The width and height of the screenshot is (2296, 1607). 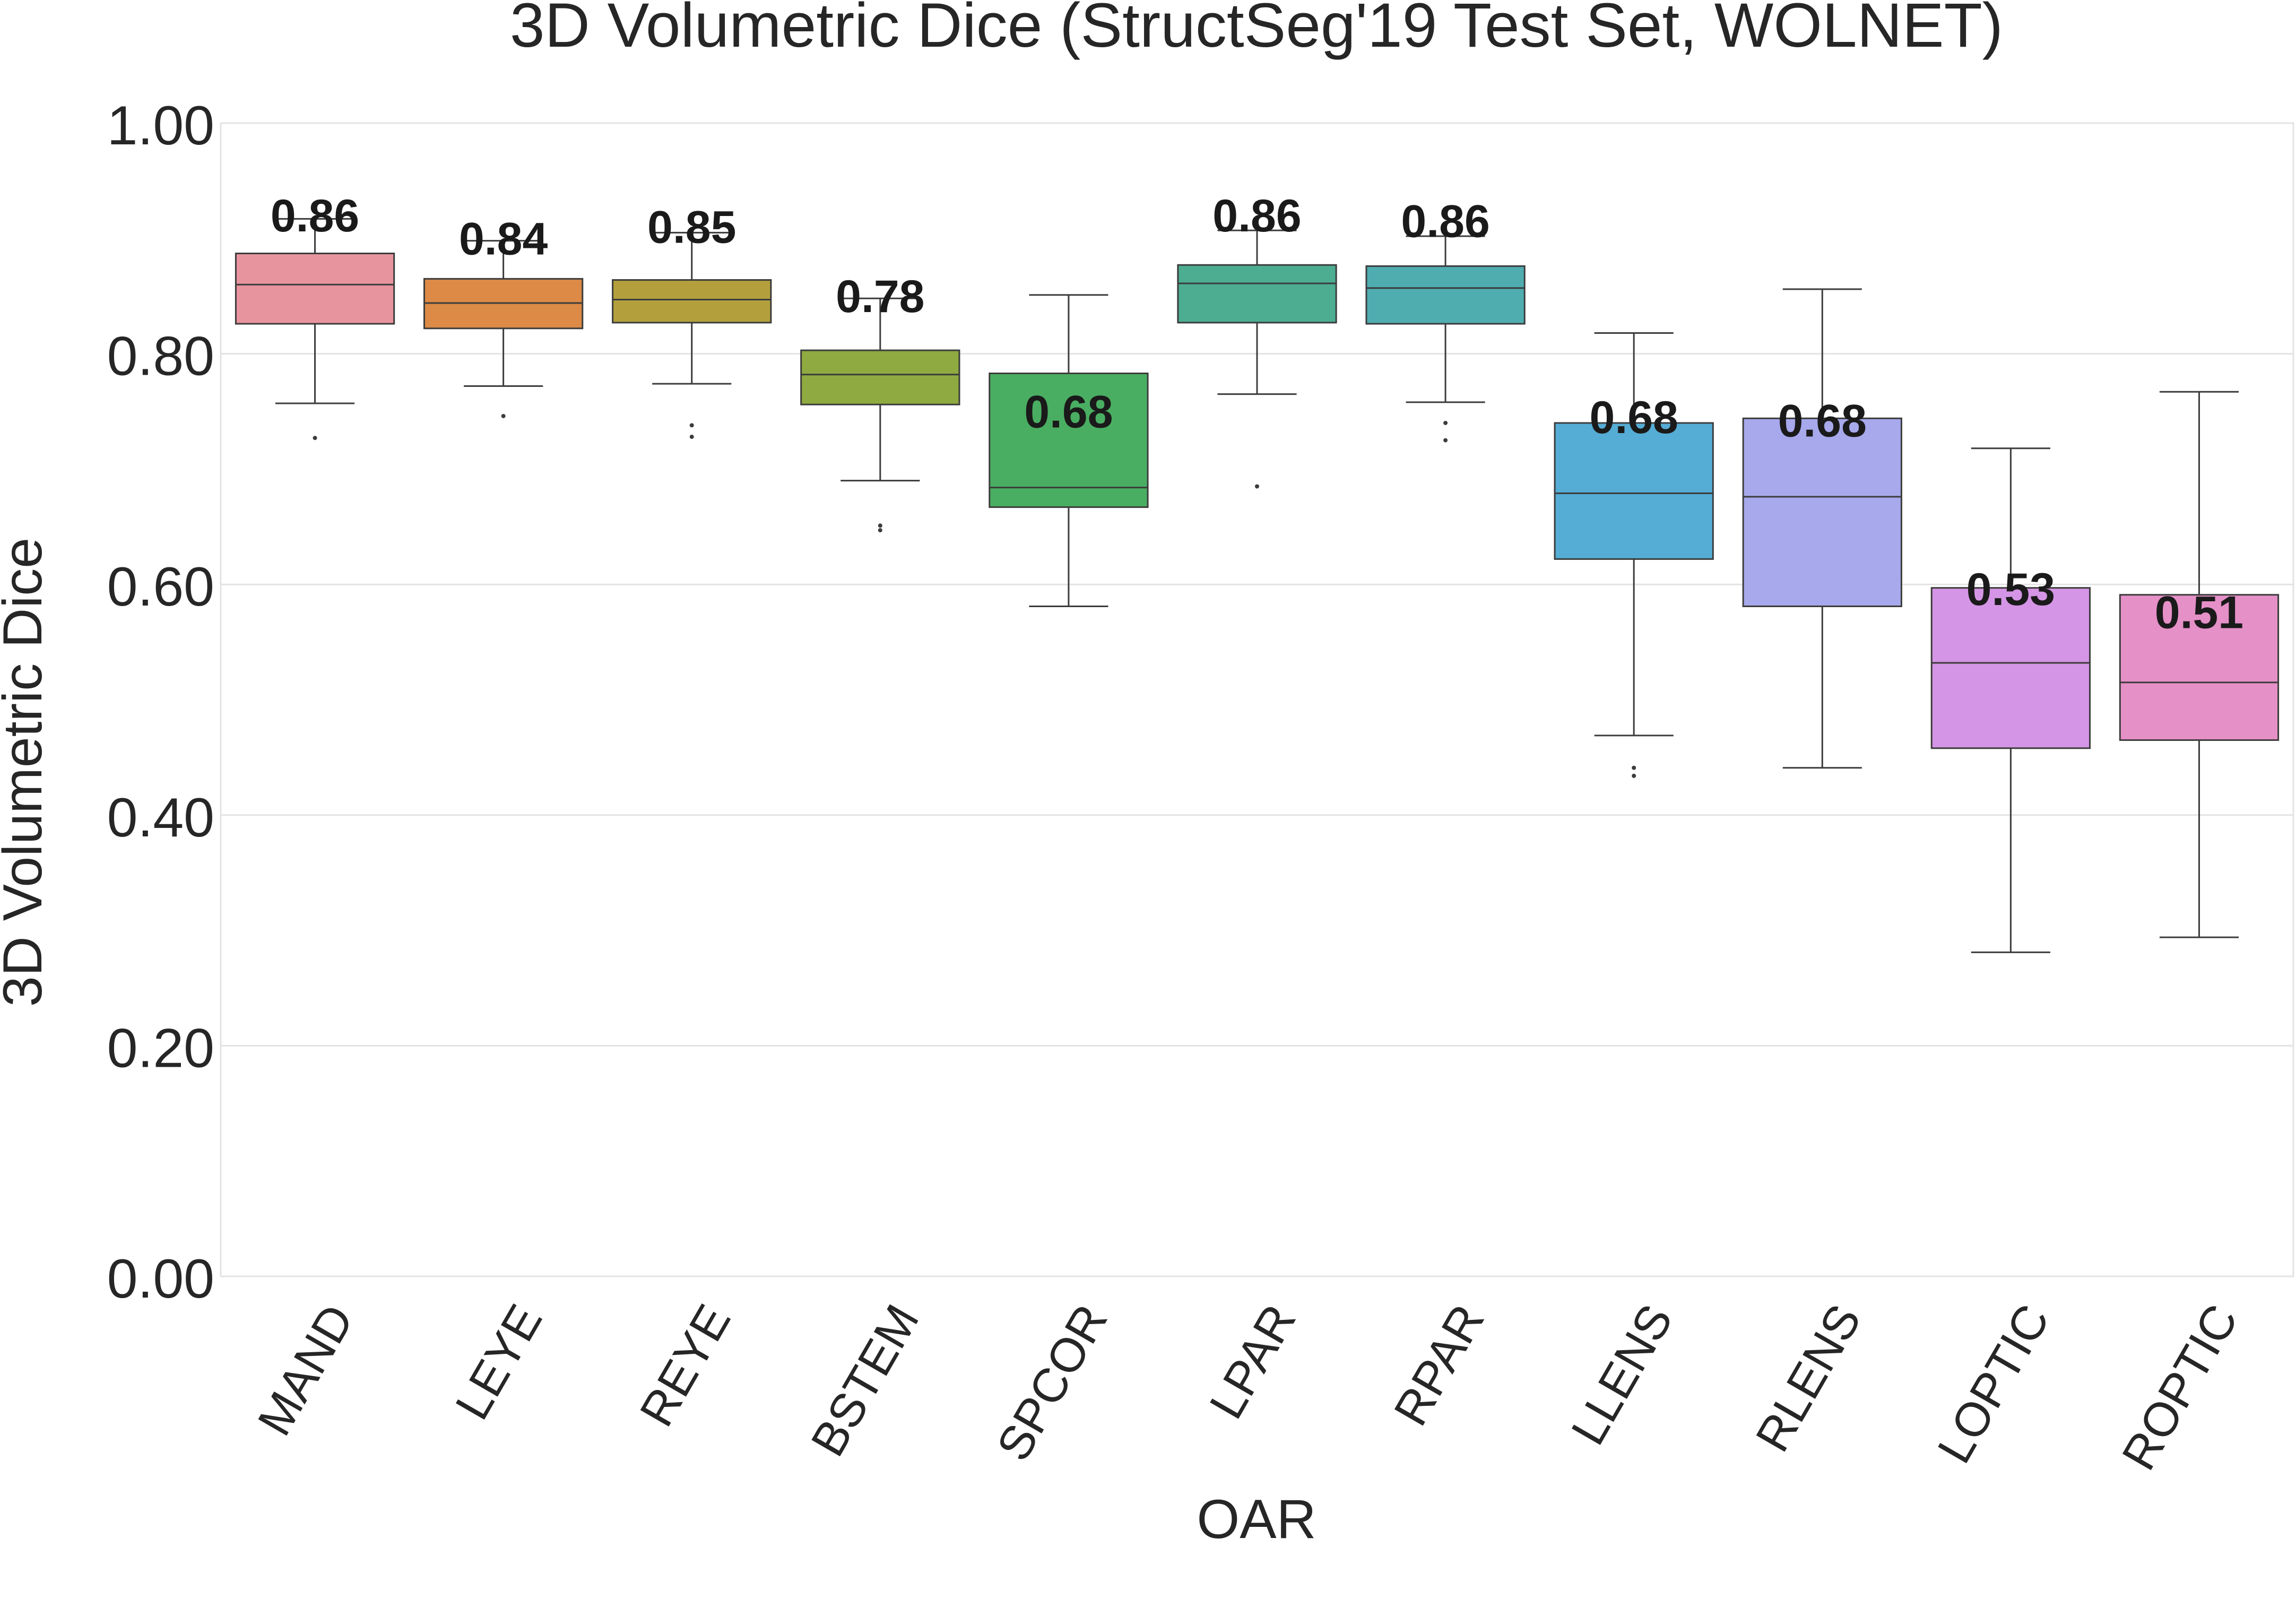 I want to click on median-value-label: 0.85, so click(x=691, y=227).